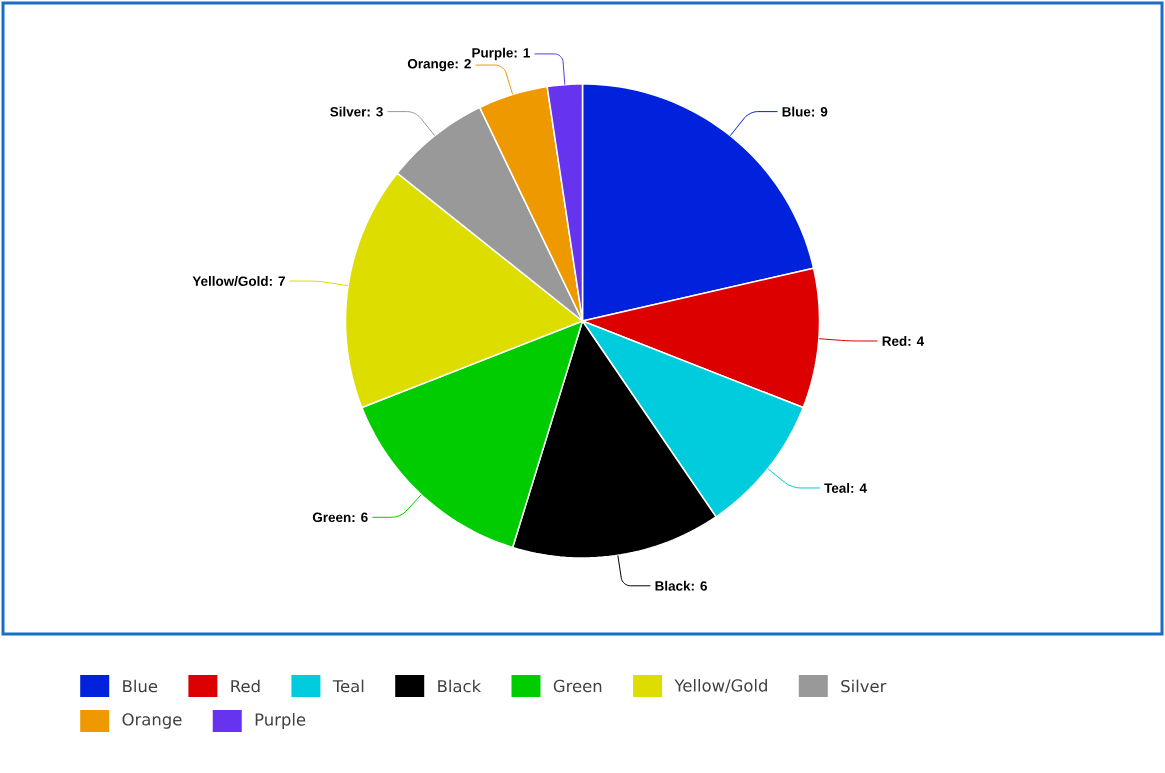  I want to click on legend-label: Purple, so click(280, 721).